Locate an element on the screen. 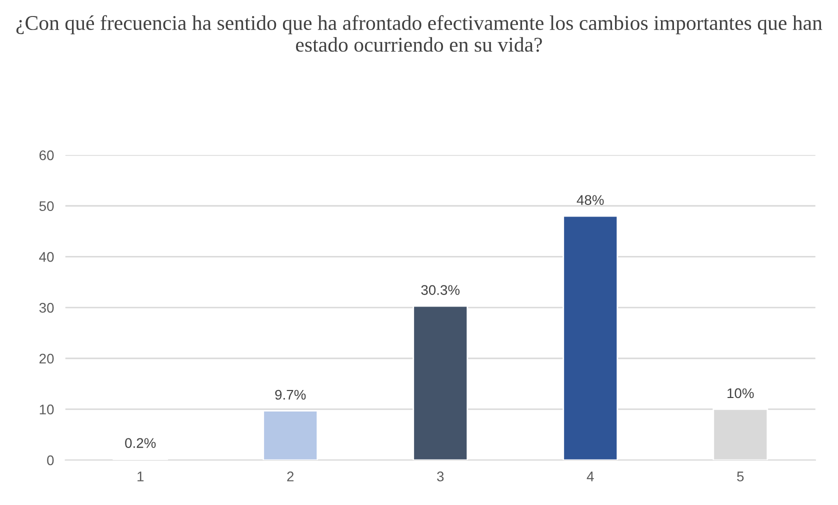 The image size is (838, 505). data-label: 48% is located at coordinates (590, 200).